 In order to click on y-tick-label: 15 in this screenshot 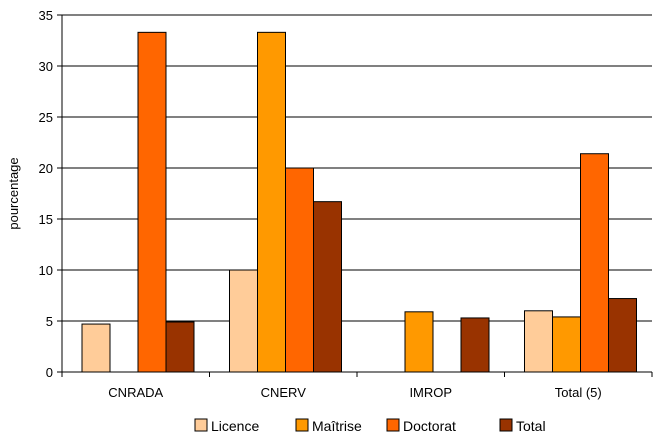, I will do `click(46, 219)`.